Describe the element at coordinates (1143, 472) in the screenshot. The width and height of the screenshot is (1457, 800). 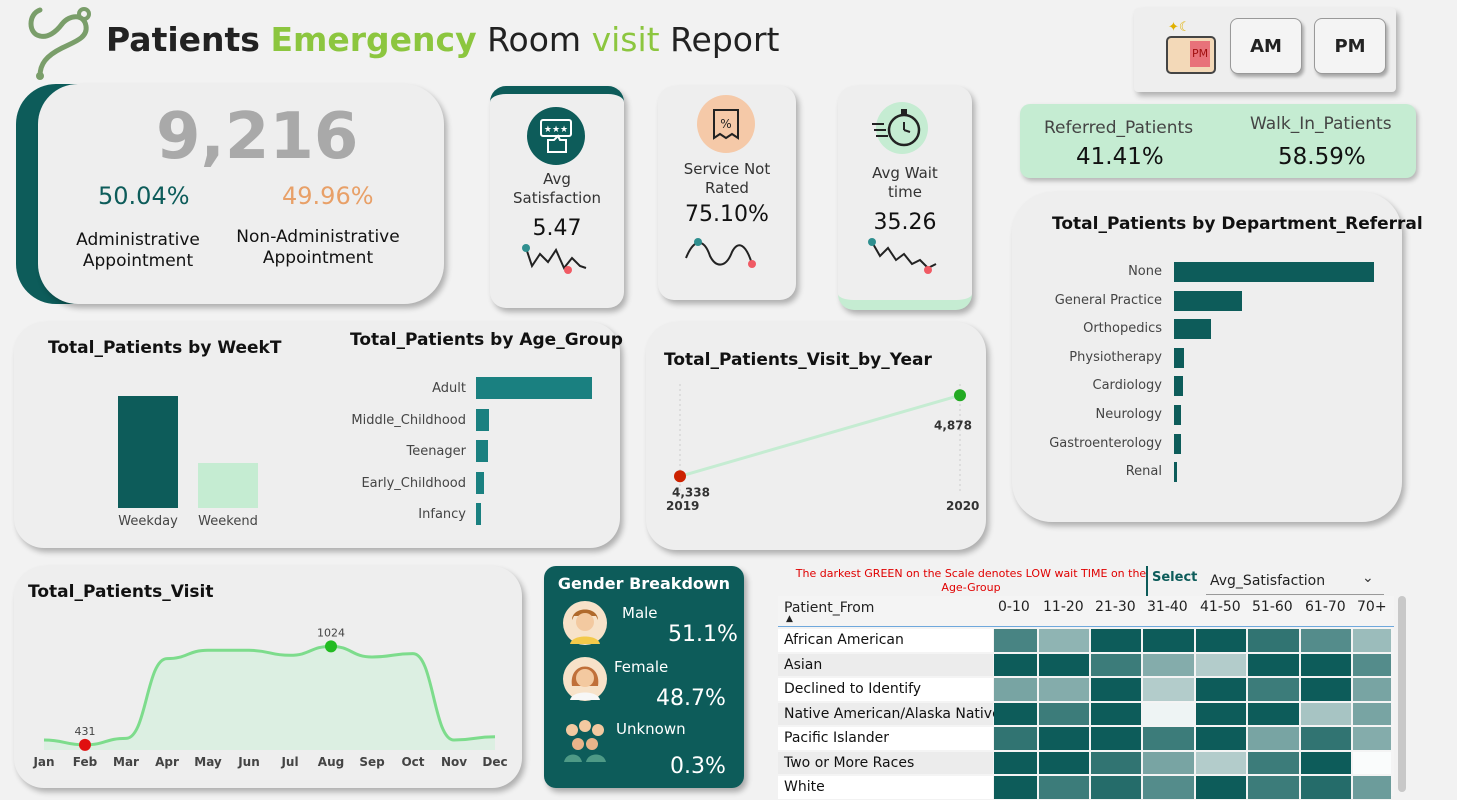
I see `department-bar-label: Renal` at that location.